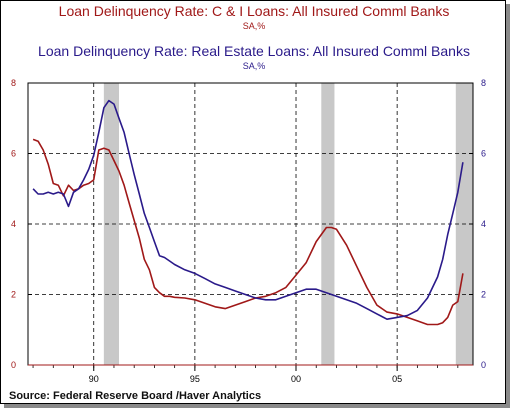 The image size is (510, 408). What do you see at coordinates (296, 379) in the screenshot?
I see `x-tick-label-00: 00` at bounding box center [296, 379].